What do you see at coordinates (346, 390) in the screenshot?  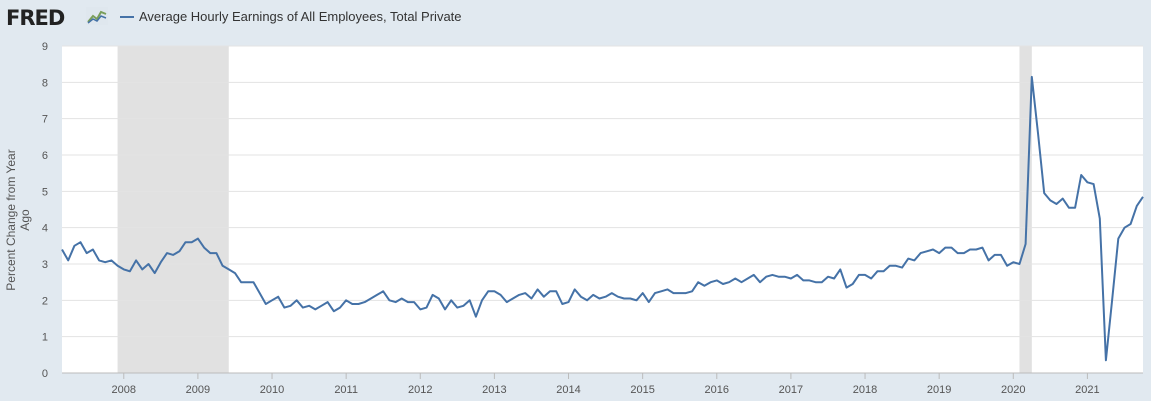 I see `x-tick-label: 2011` at bounding box center [346, 390].